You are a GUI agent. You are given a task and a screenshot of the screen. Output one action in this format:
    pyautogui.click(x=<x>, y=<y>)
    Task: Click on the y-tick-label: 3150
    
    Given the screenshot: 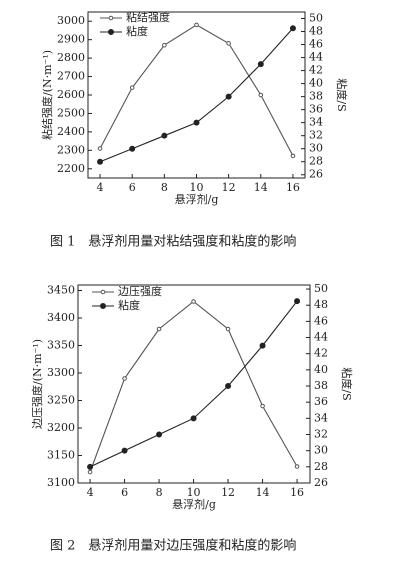 What is the action you would take?
    pyautogui.click(x=61, y=455)
    